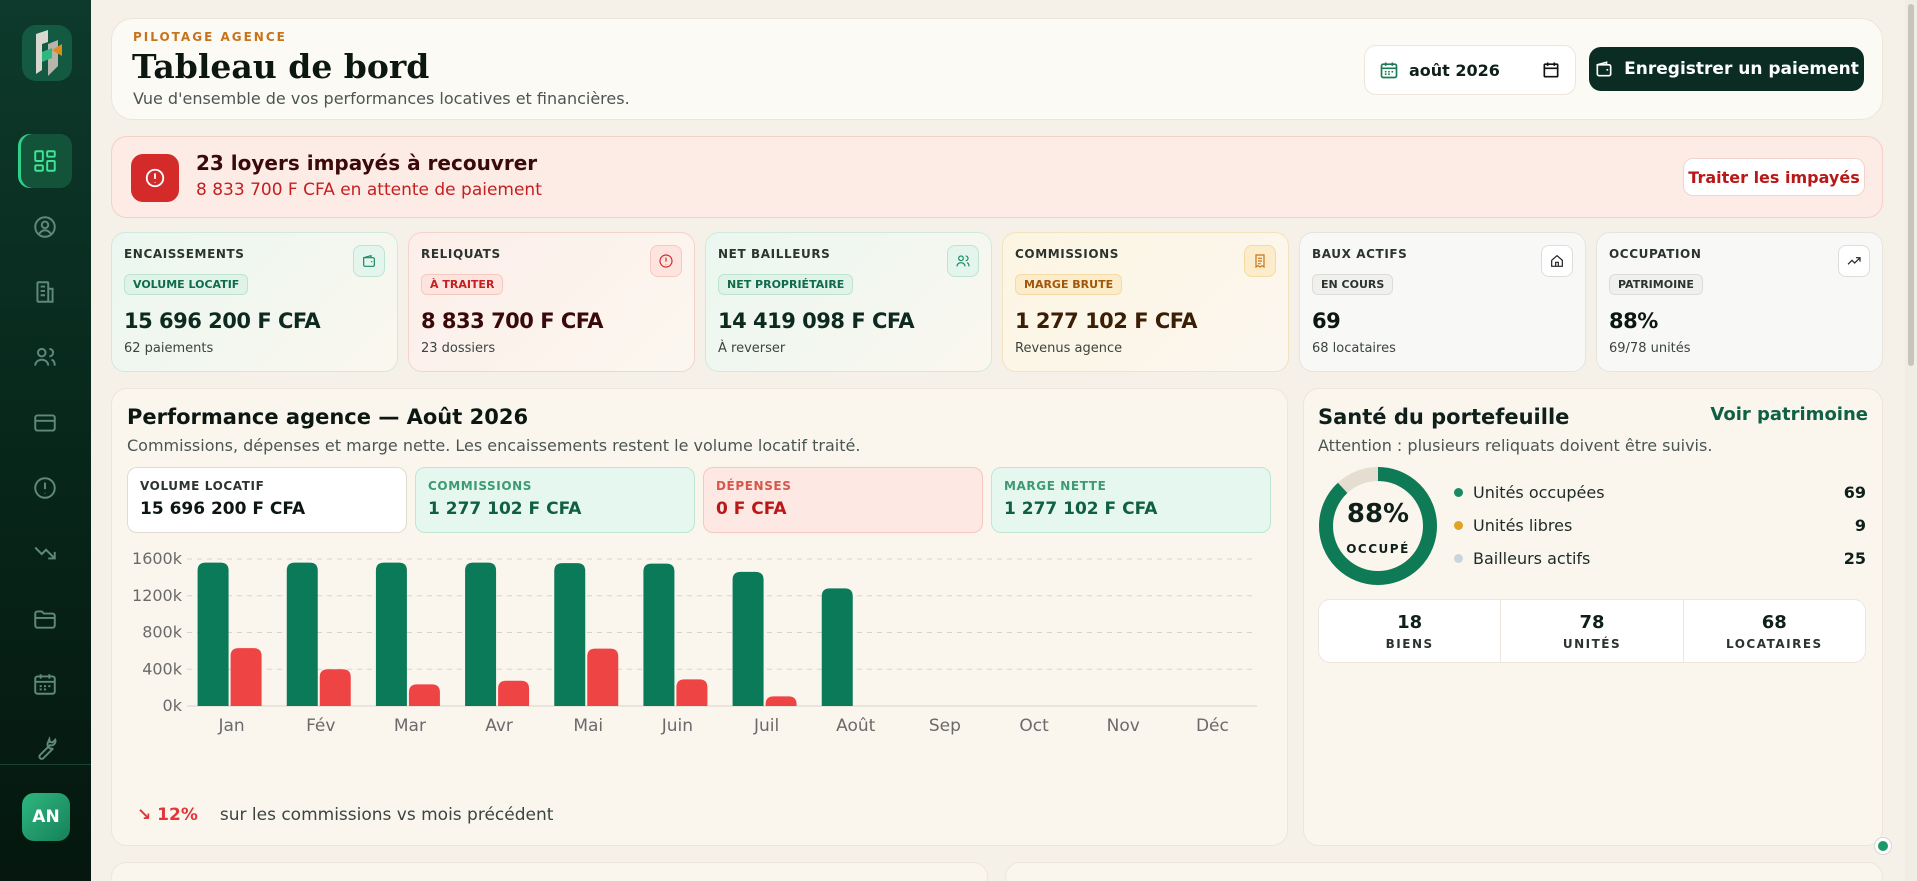 This screenshot has width=1917, height=881. Describe the element at coordinates (169, 348) in the screenshot. I see `kpi-sub: 62 paiements` at that location.